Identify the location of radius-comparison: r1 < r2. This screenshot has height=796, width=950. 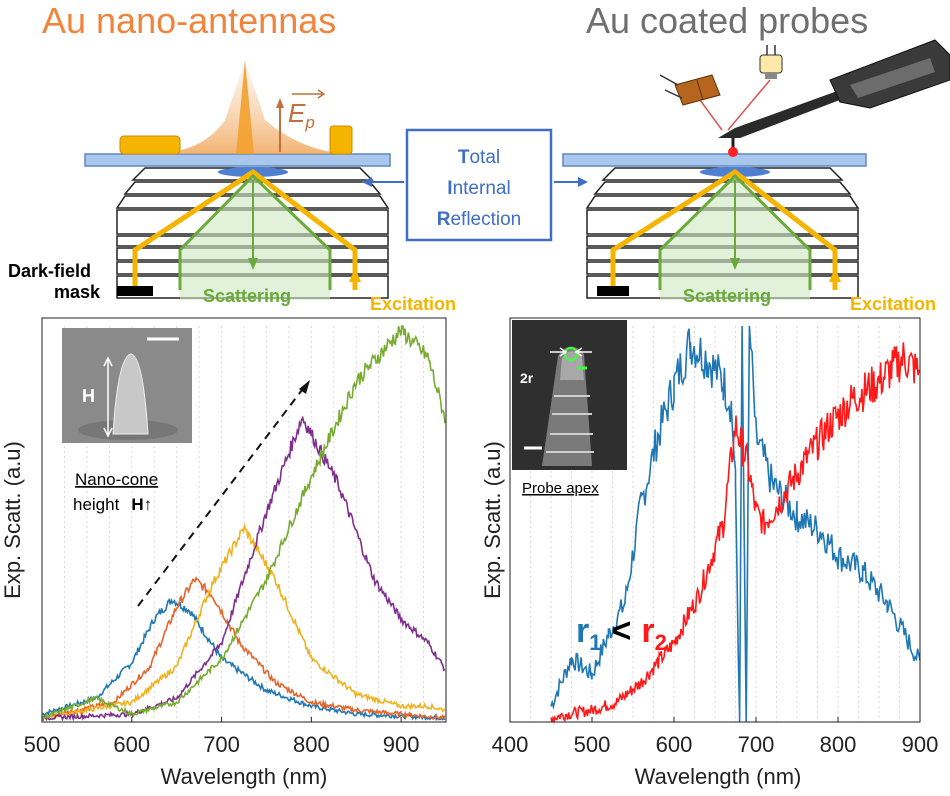
(621, 633).